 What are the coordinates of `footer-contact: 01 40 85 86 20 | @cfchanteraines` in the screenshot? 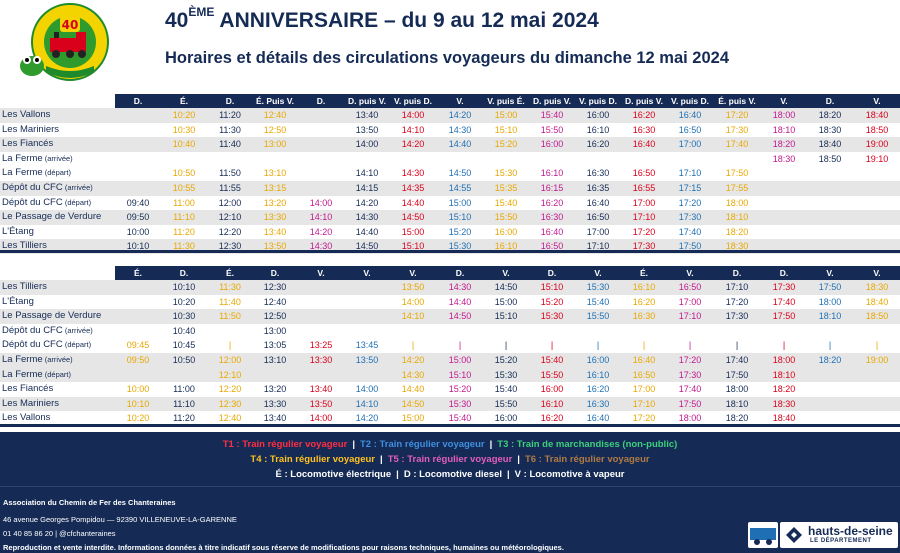 It's located at (59, 533).